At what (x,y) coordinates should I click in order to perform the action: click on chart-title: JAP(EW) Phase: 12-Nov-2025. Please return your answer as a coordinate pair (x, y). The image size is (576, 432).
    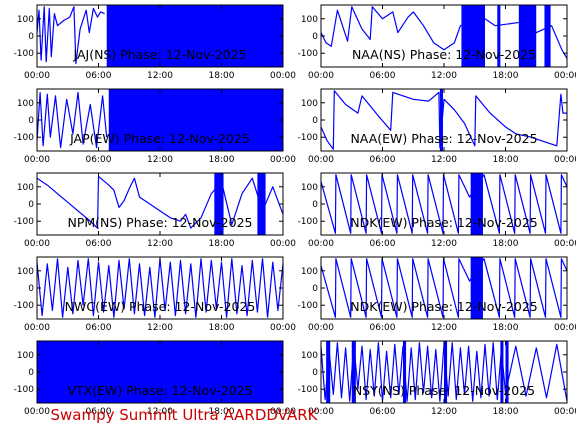
    Looking at the image, I should click on (159, 138).